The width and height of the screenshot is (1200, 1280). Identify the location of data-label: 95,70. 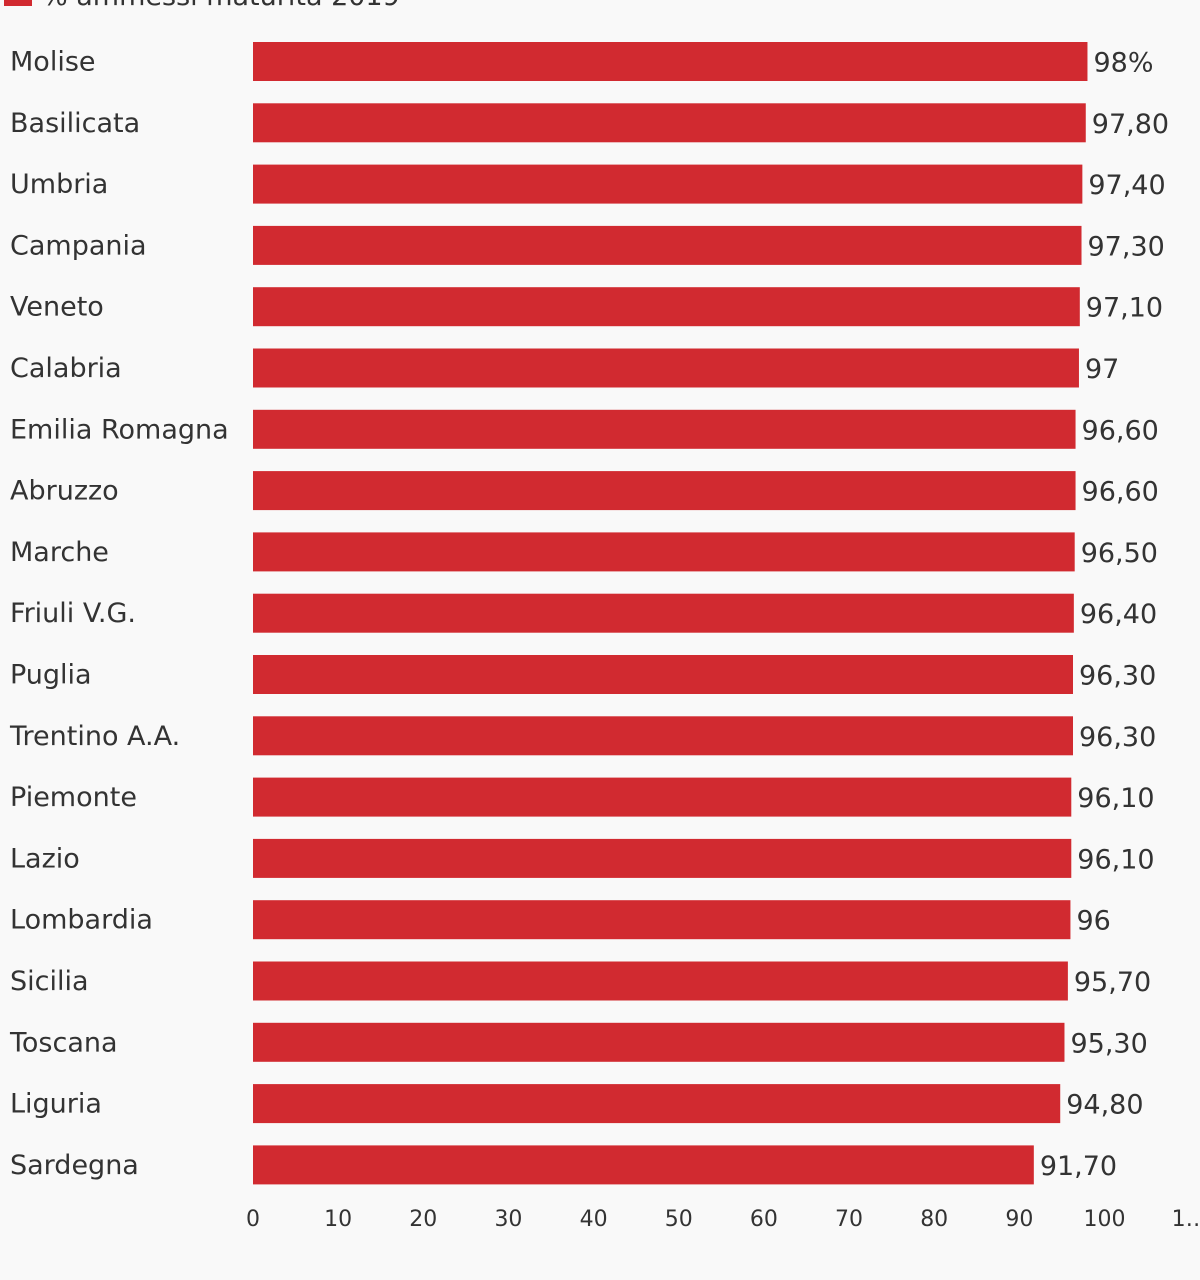
(1112, 982).